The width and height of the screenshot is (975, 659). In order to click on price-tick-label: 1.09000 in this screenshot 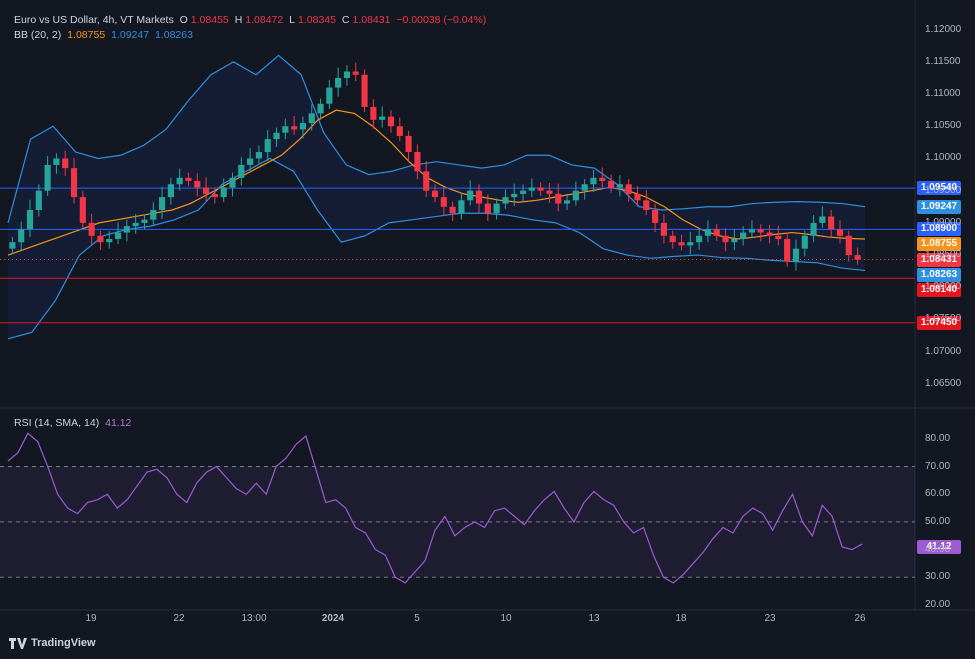, I will do `click(943, 222)`.